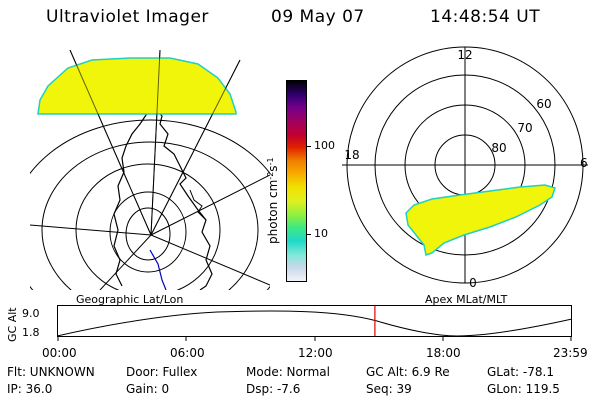  I want to click on coastline, so click(163, 198).